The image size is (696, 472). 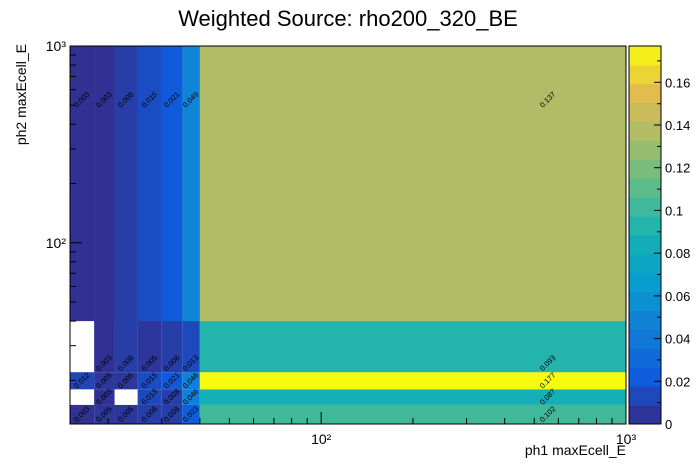 What do you see at coordinates (677, 168) in the screenshot?
I see `colorbar-tick-label: 0.12` at bounding box center [677, 168].